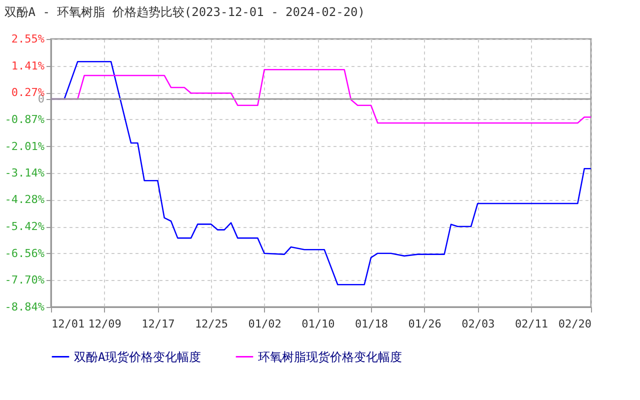 This screenshot has width=640, height=400. What do you see at coordinates (24, 280) in the screenshot?
I see `y-tick-label: -7.70%` at bounding box center [24, 280].